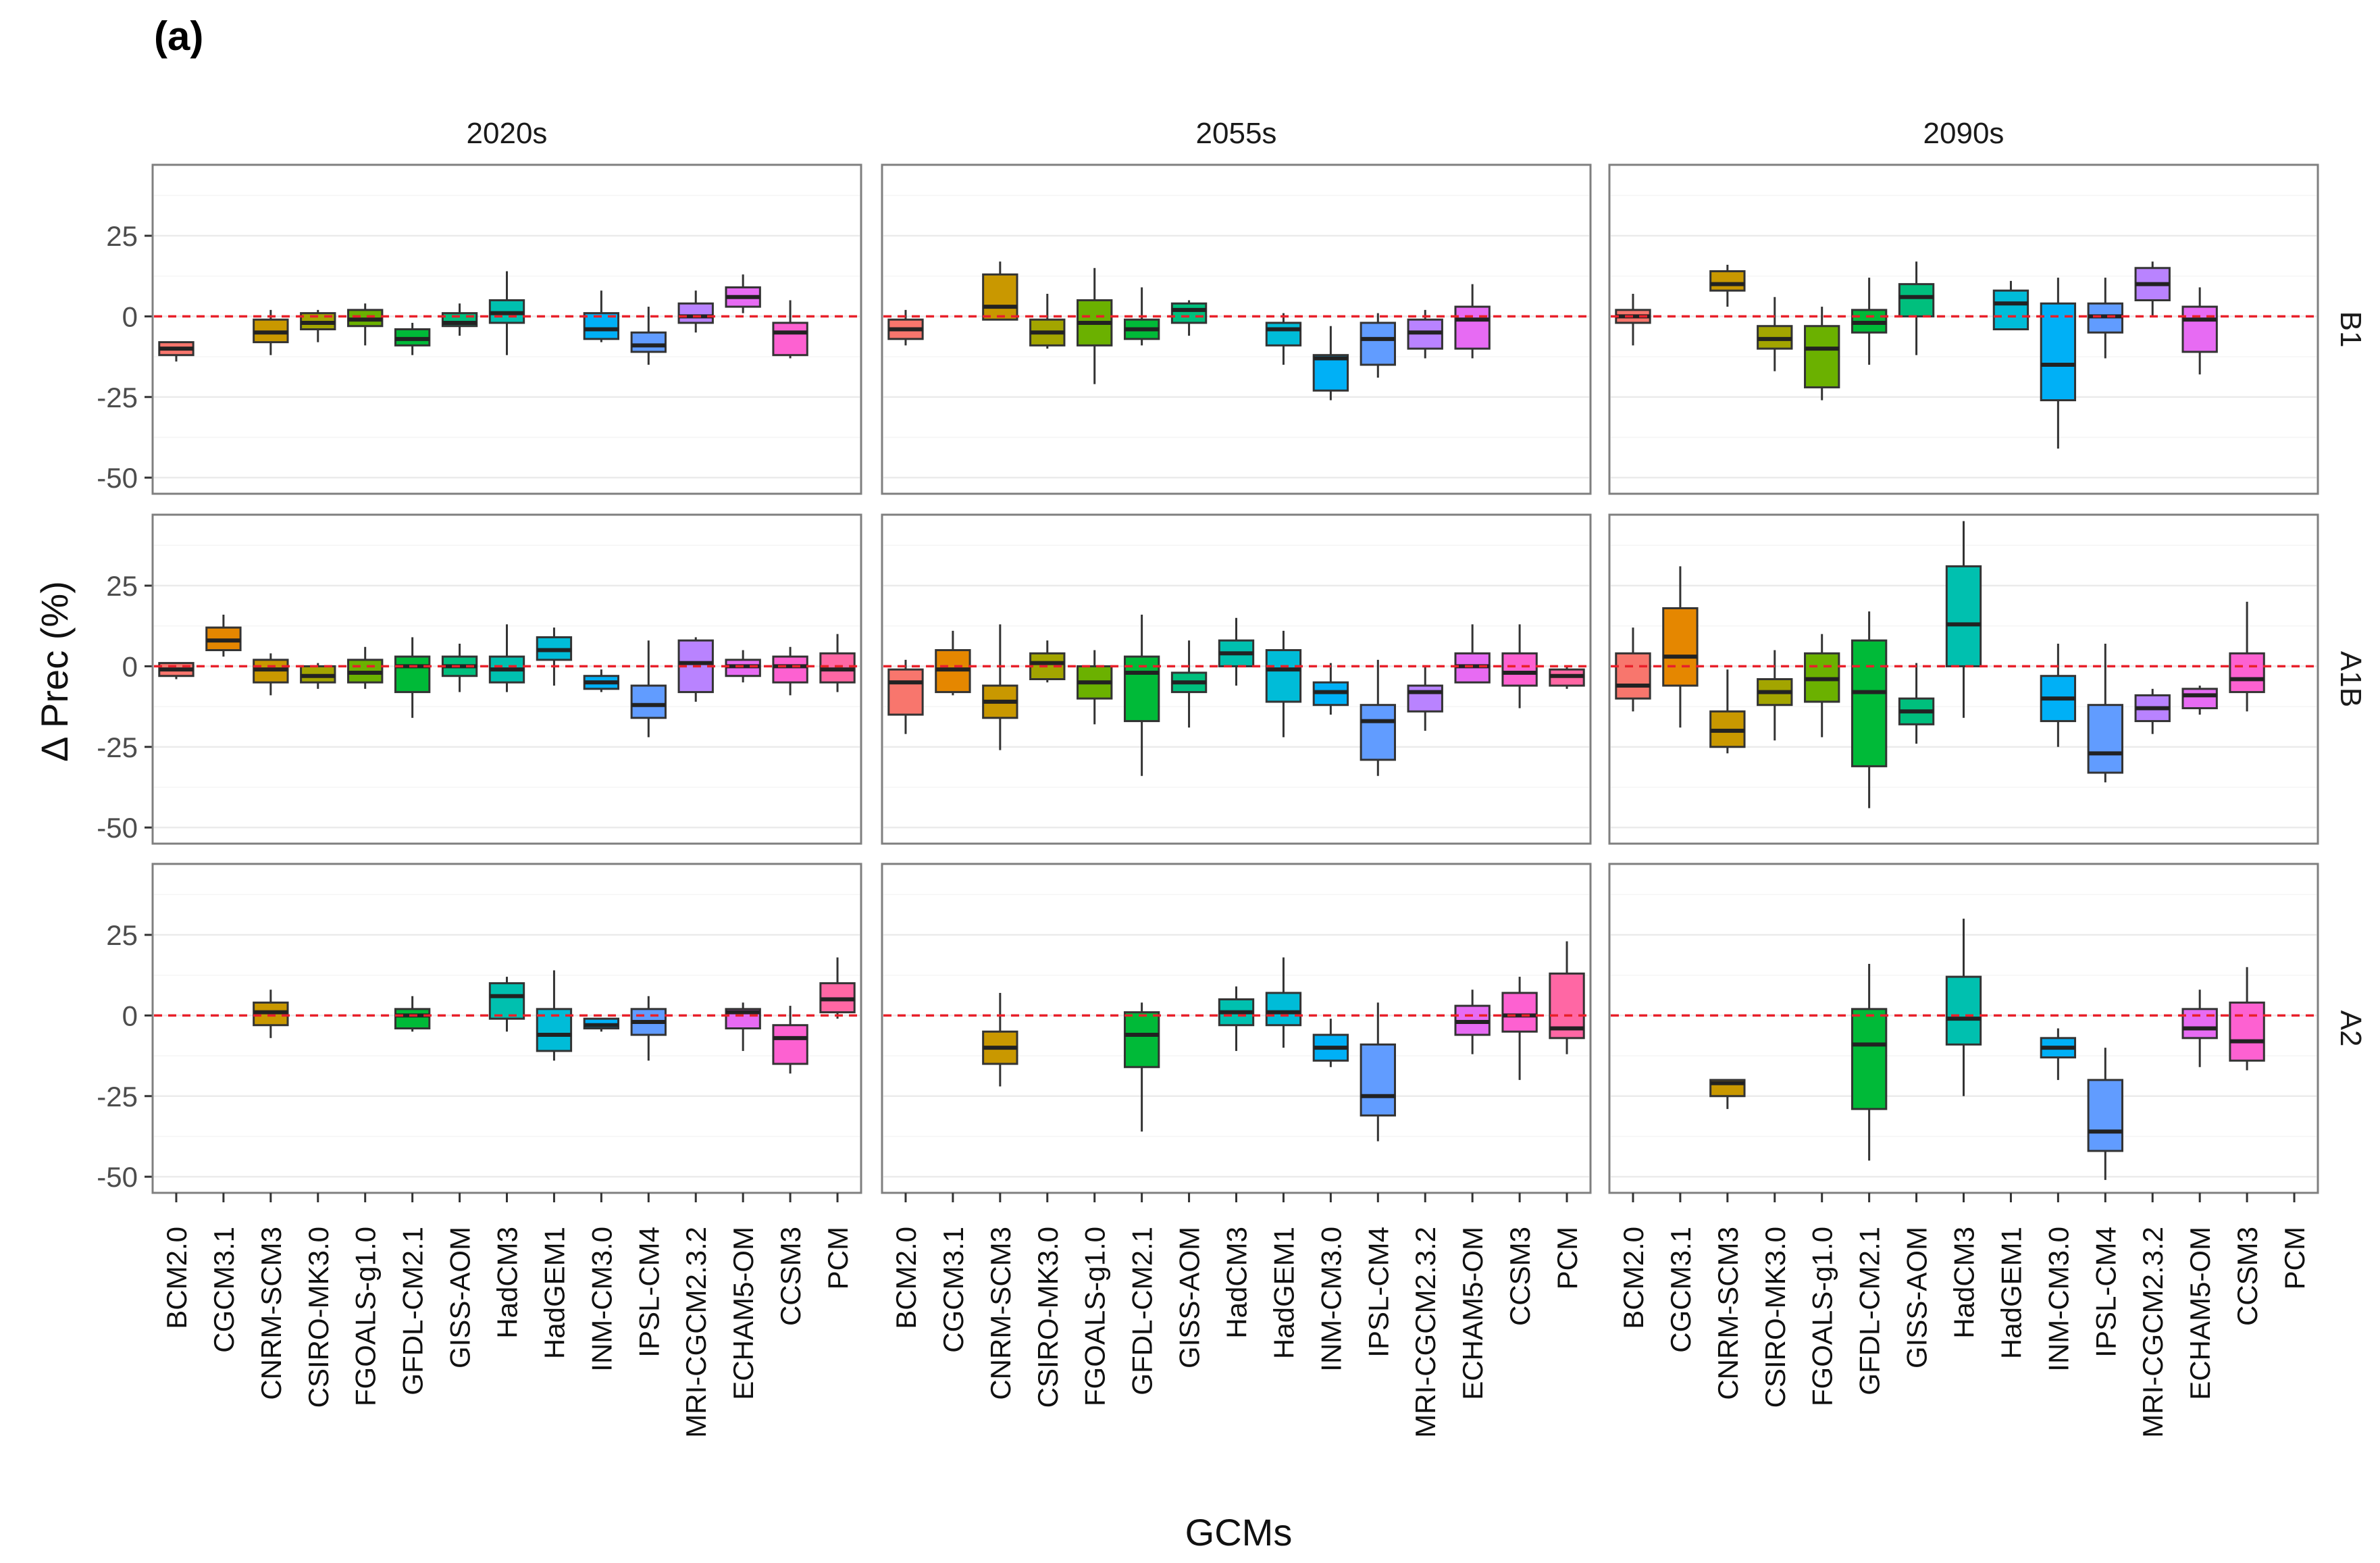  What do you see at coordinates (507, 1283) in the screenshot?
I see `x-tick-label: HadCM3` at bounding box center [507, 1283].